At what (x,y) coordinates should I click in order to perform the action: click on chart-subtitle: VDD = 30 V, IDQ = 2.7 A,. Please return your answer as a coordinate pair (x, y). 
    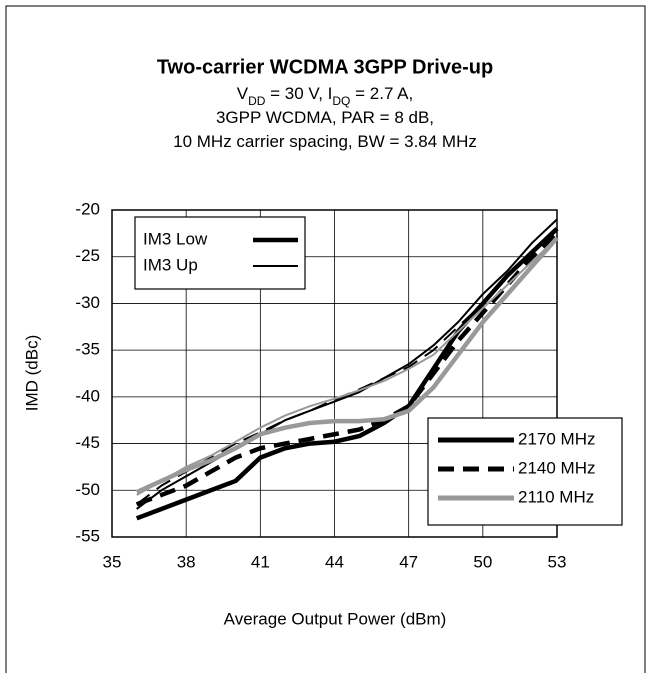
    Looking at the image, I should click on (325, 96).